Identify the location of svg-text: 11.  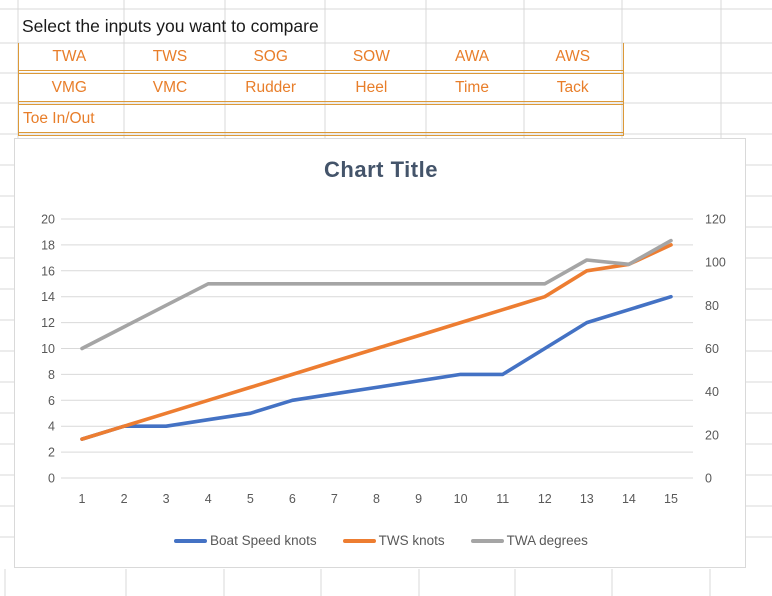
(502, 499).